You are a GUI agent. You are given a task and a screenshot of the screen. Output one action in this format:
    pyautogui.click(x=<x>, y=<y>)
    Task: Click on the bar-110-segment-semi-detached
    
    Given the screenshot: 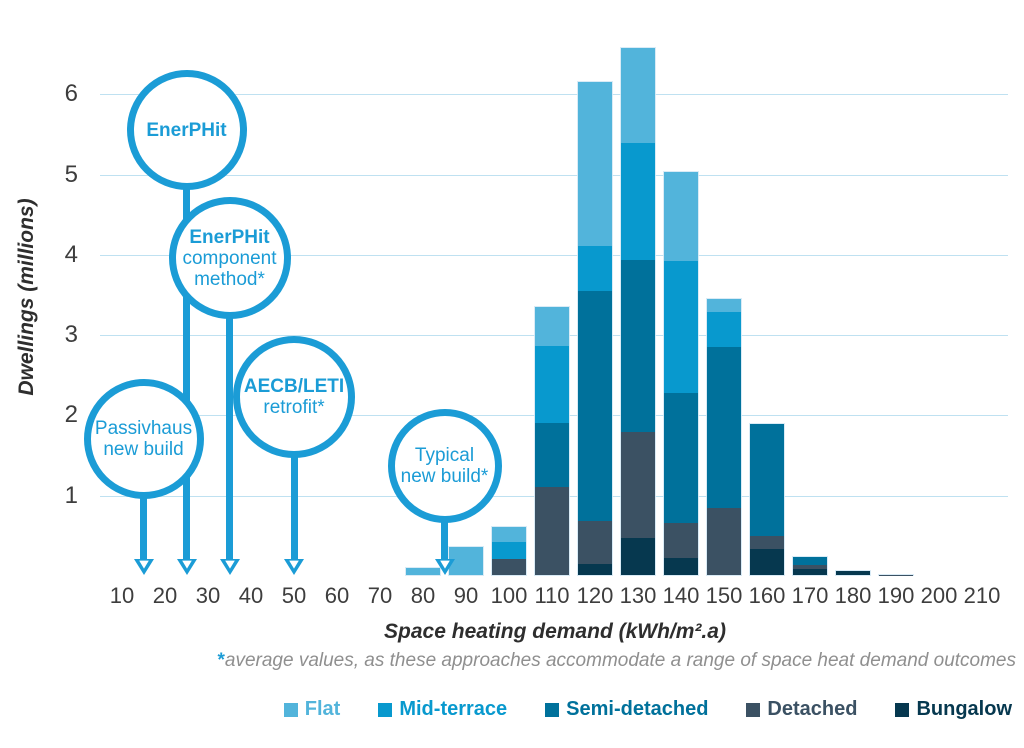 What is the action you would take?
    pyautogui.click(x=552, y=455)
    